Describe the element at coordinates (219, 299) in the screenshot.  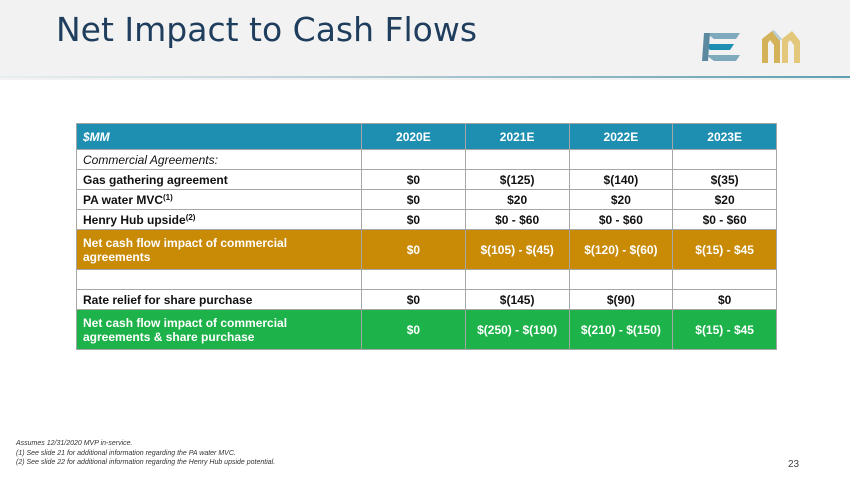
I see `row-label: Rate relief for share purchase` at that location.